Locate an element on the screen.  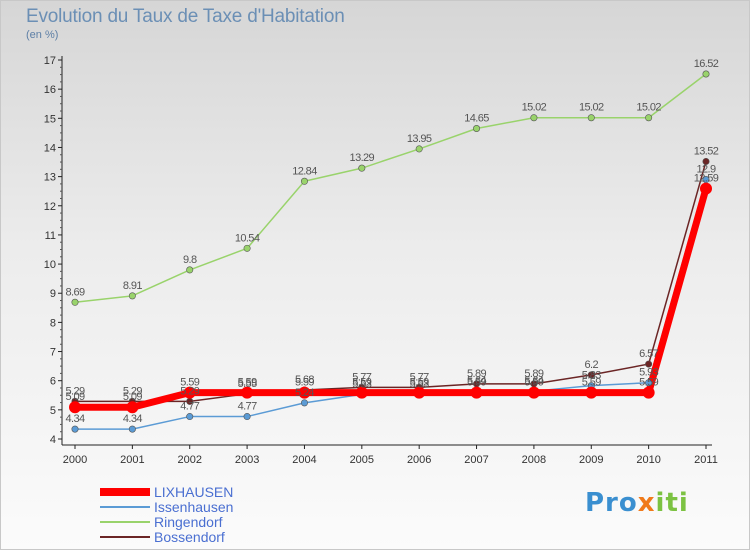
y-tick-label: 14 is located at coordinates (50, 148).